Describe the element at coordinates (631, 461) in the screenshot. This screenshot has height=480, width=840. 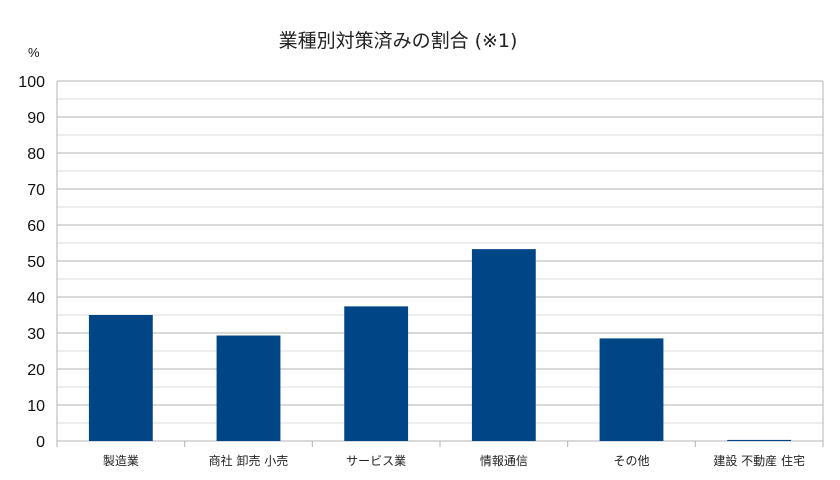
I see `x-tick-label: その他` at that location.